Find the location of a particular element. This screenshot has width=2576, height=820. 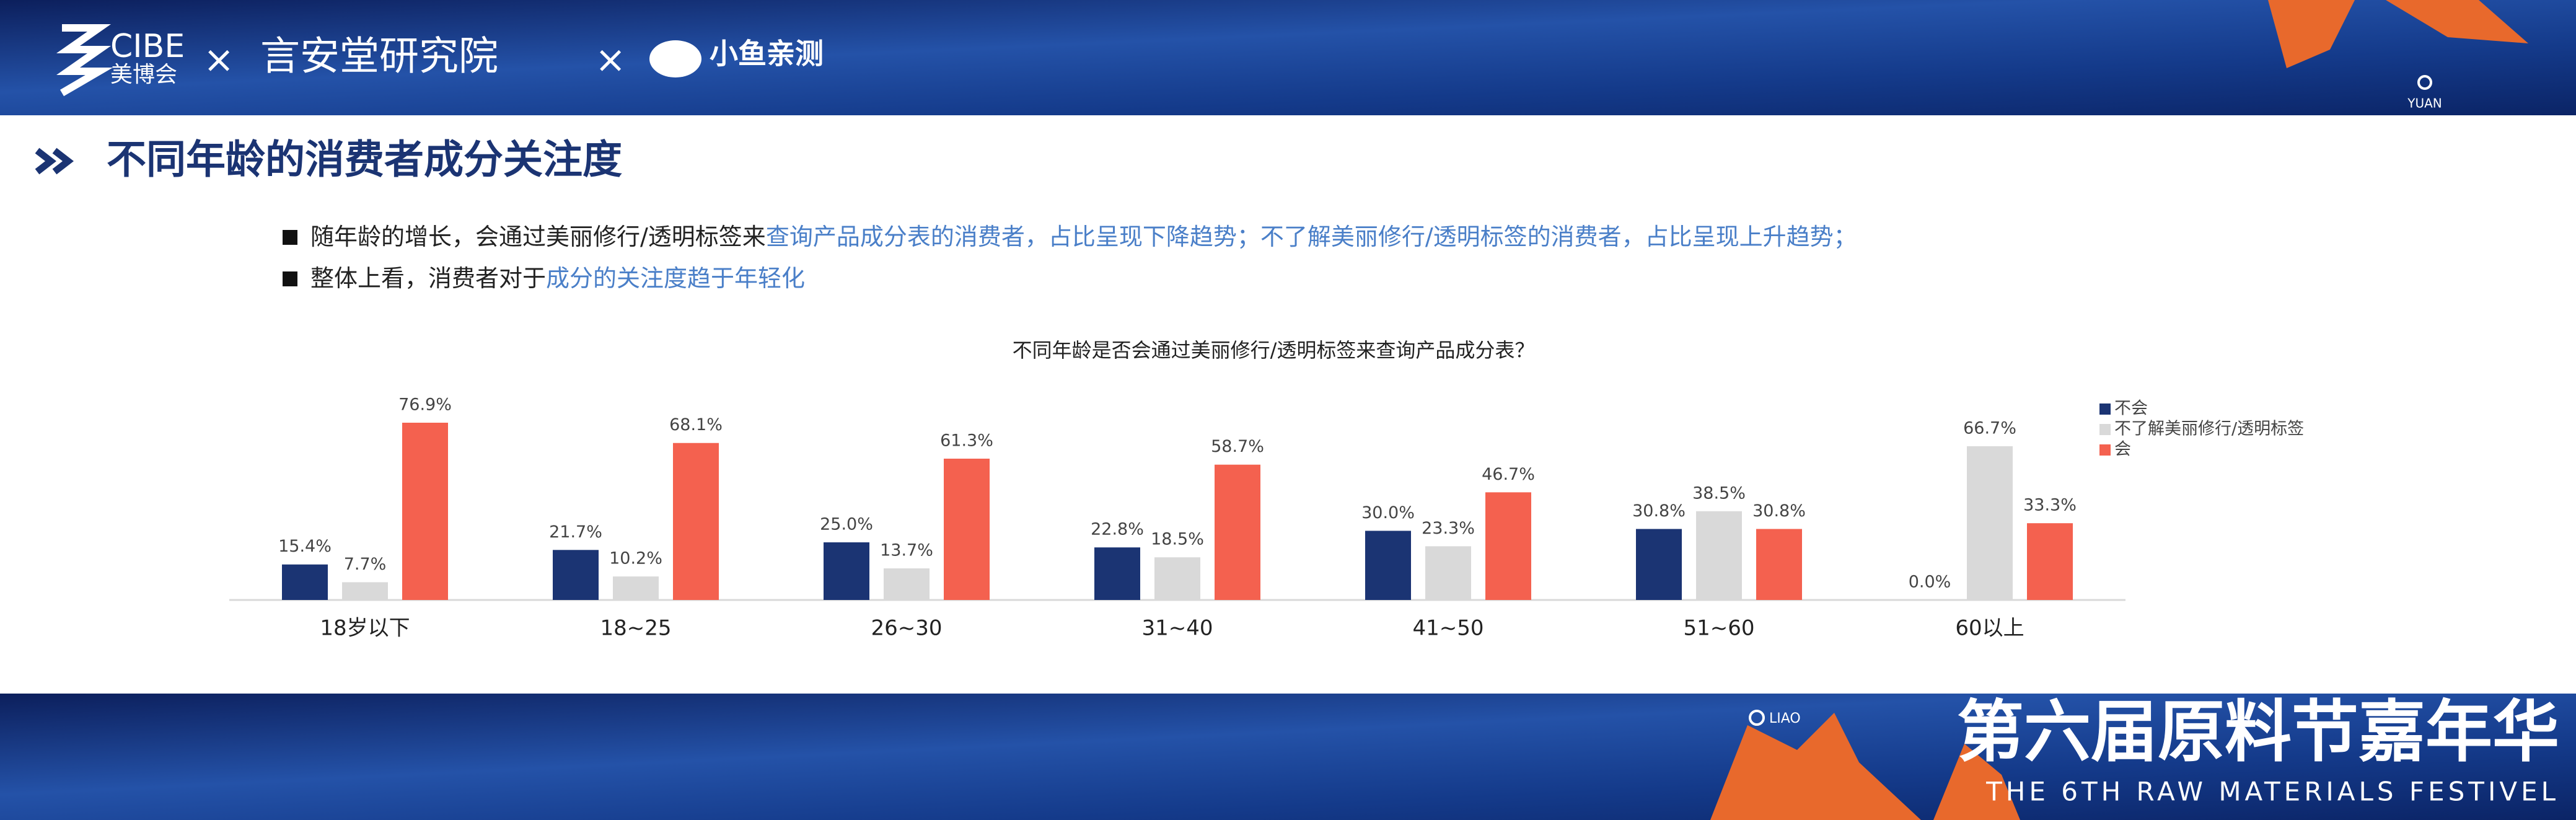

value-label: 30.0% is located at coordinates (1388, 512).